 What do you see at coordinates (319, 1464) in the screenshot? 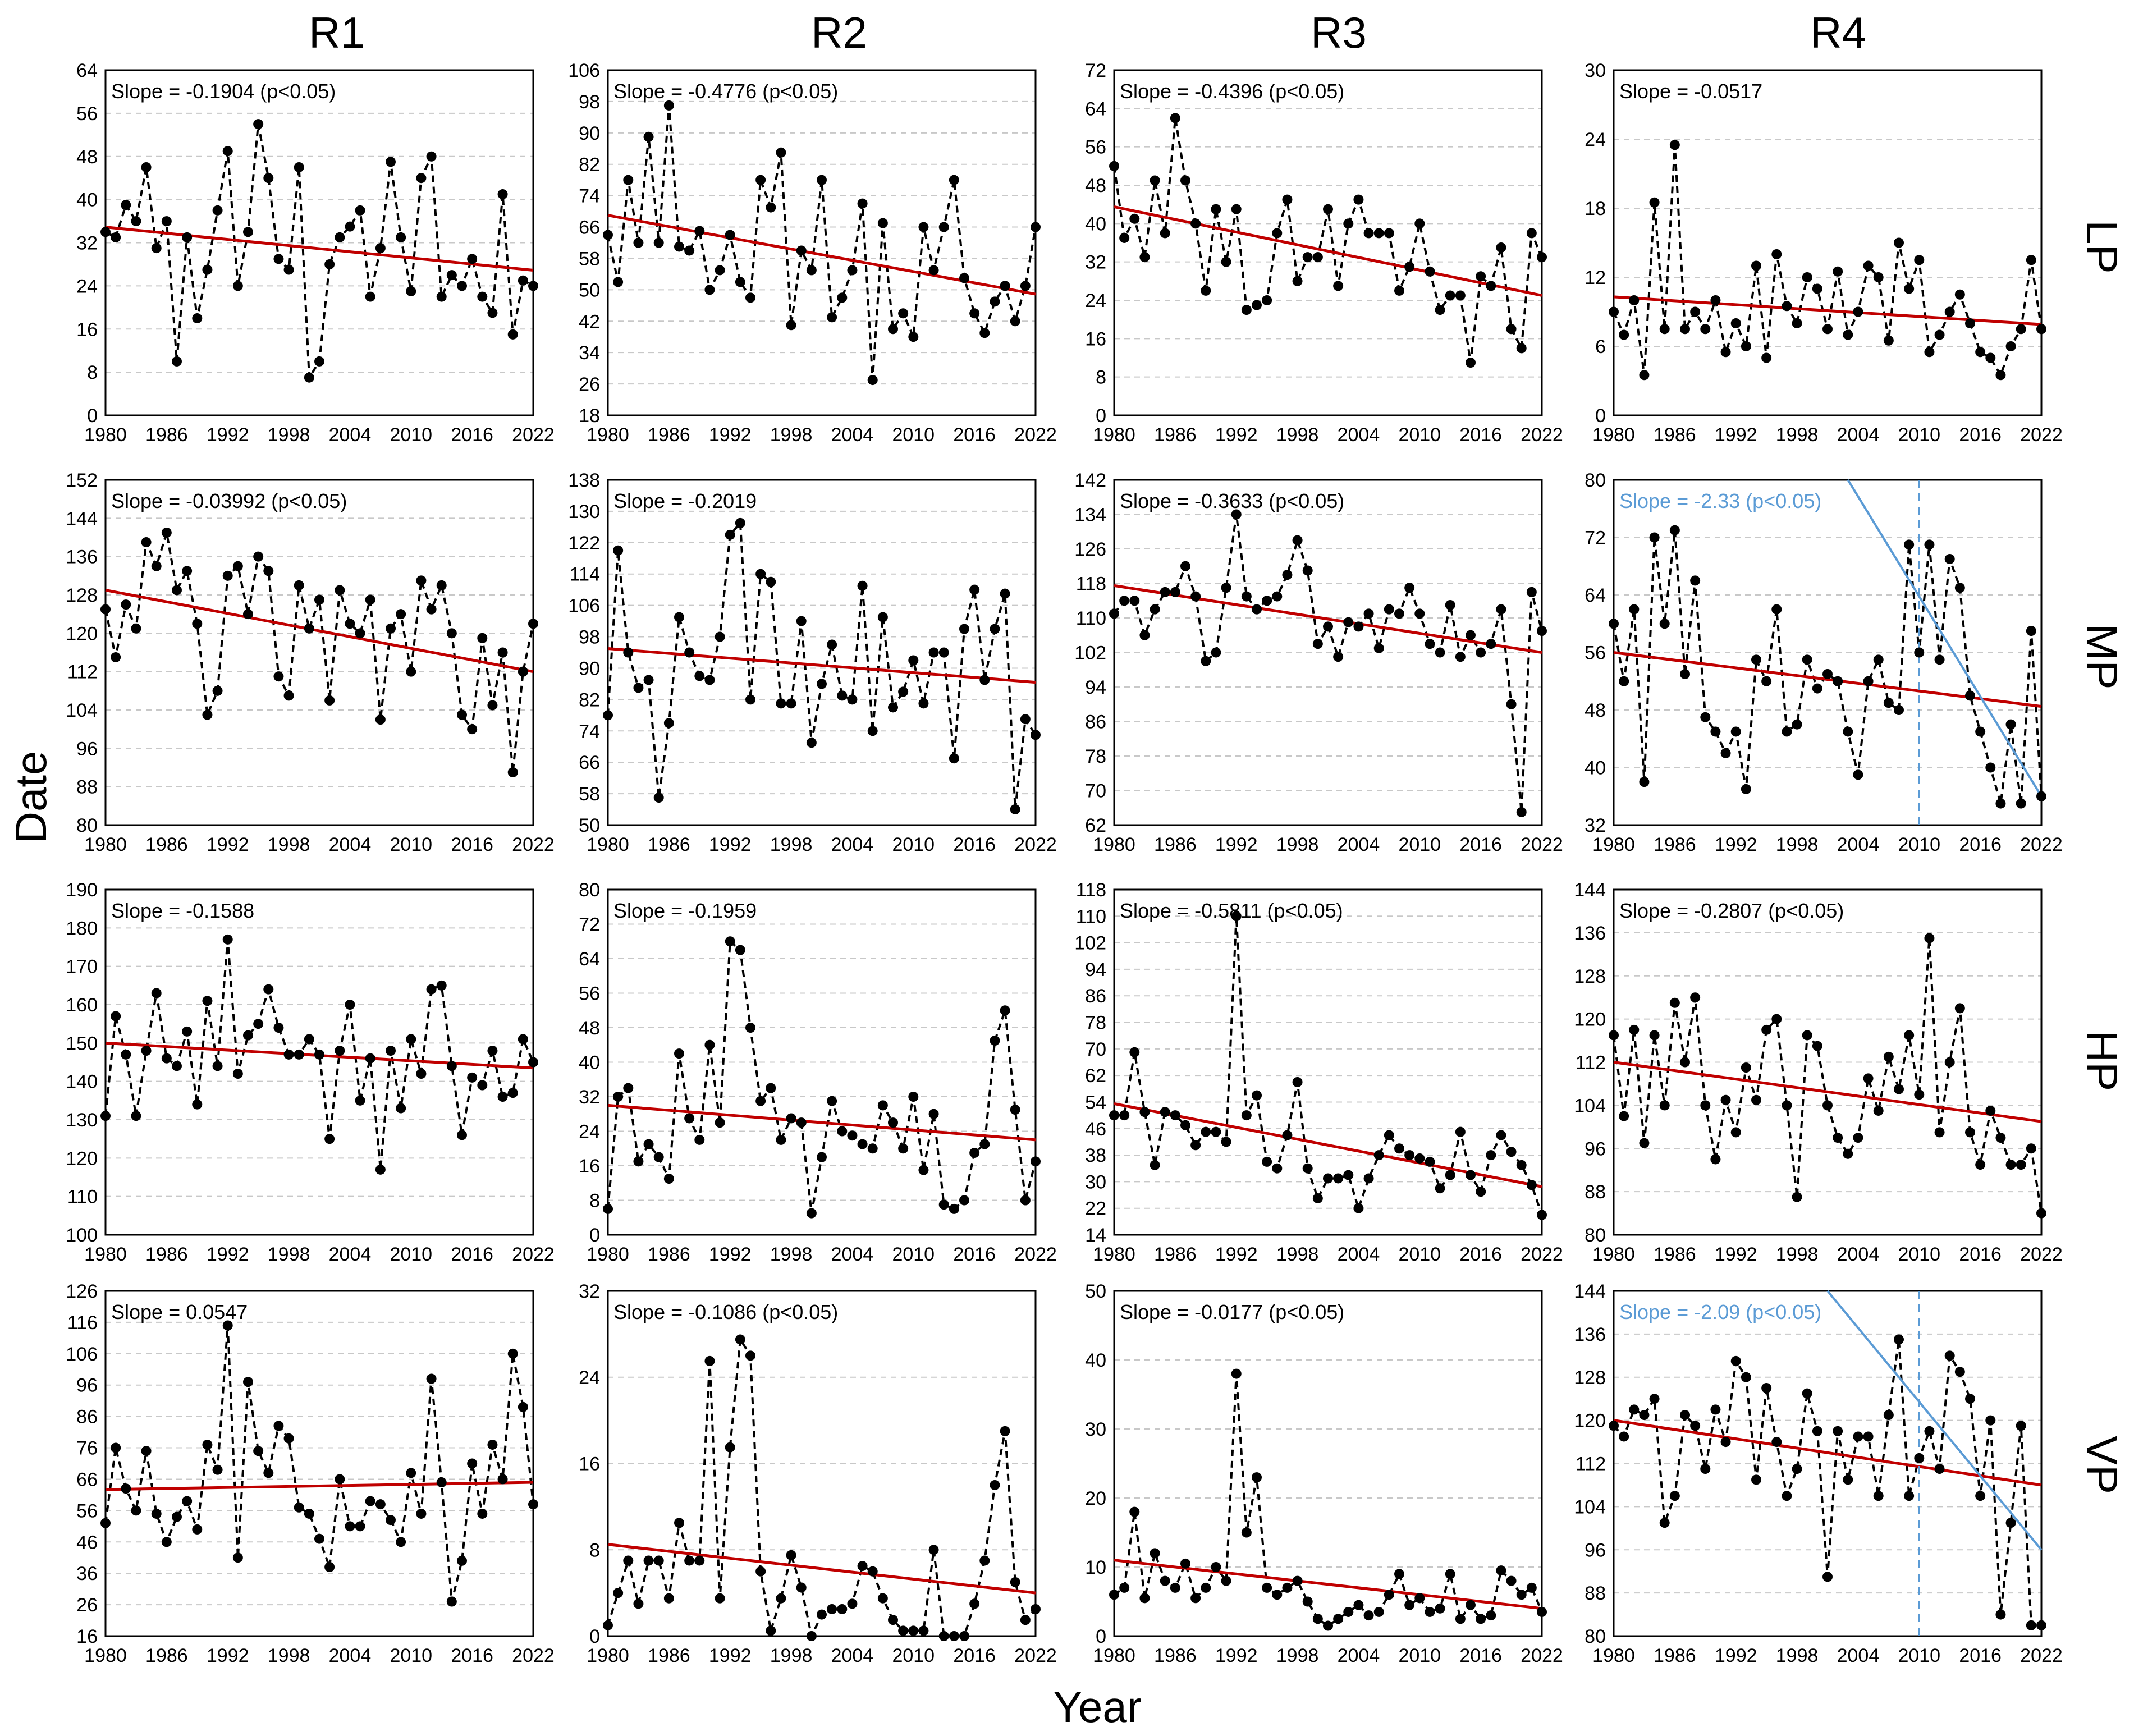
I see `plot-frame` at bounding box center [319, 1464].